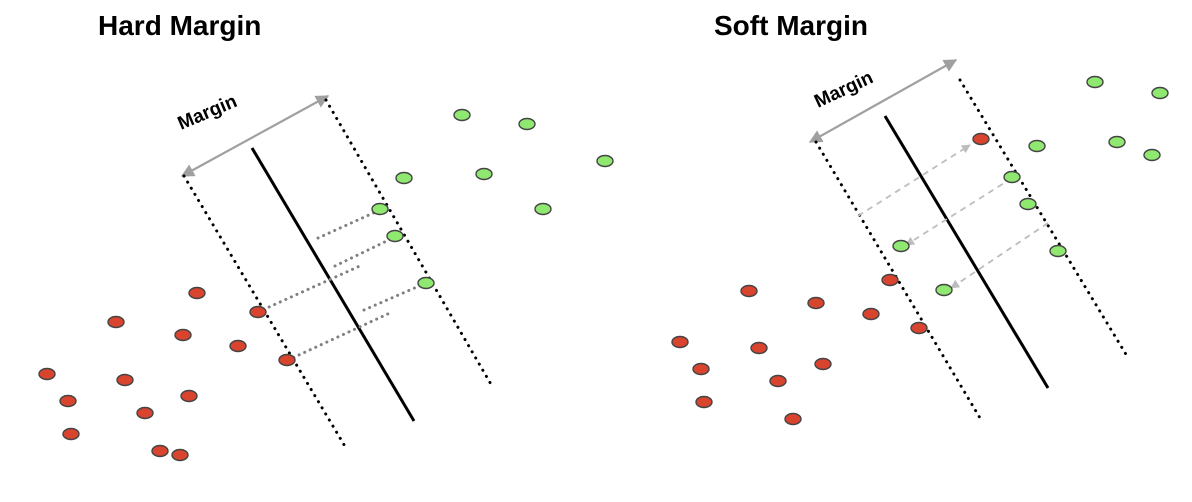  What do you see at coordinates (883, 101) in the screenshot?
I see `soft-margin-arrow` at bounding box center [883, 101].